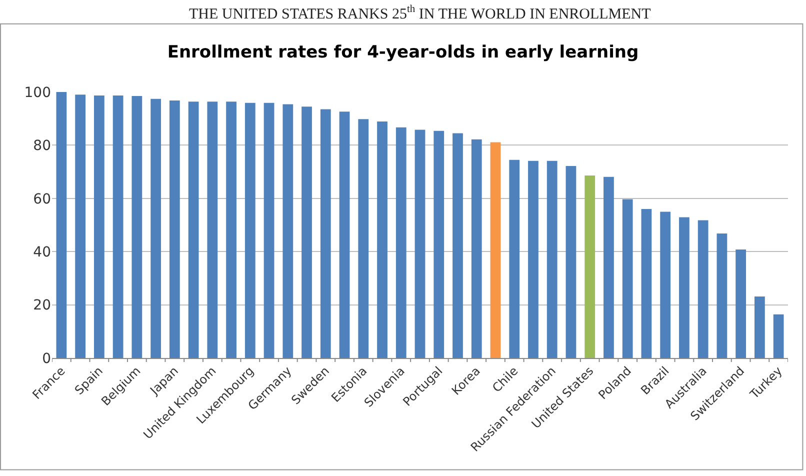  Describe the element at coordinates (42, 252) in the screenshot. I see `y-tick-label: 40` at that location.